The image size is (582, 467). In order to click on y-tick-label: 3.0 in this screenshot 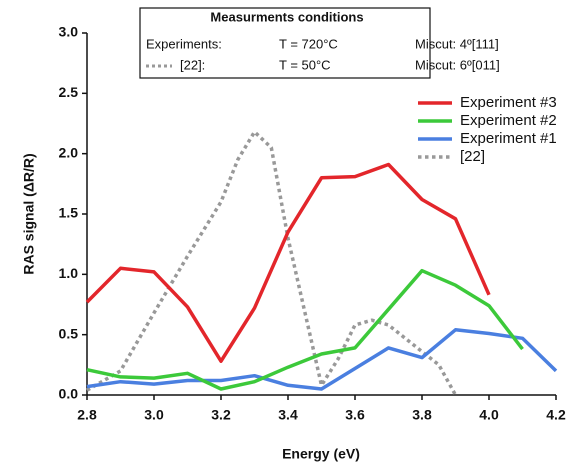, I will do `click(69, 32)`.